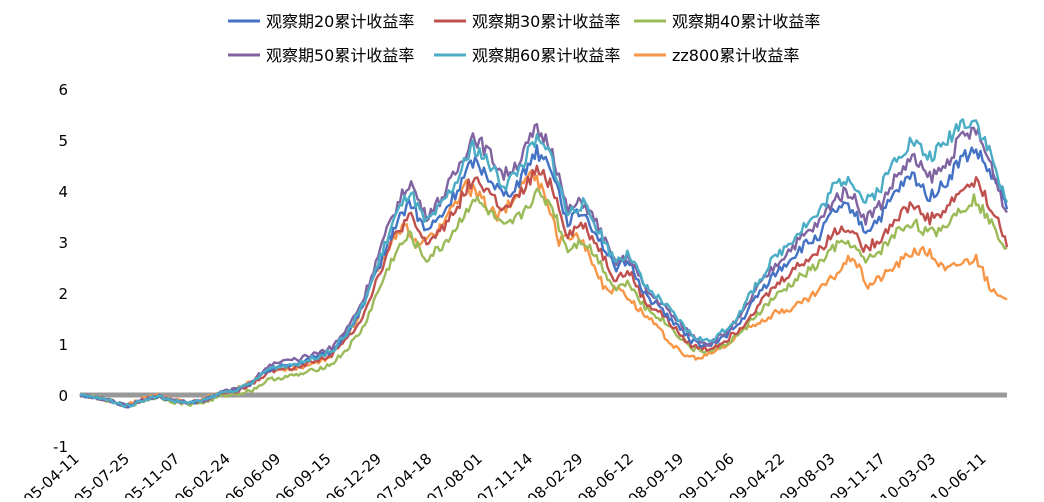  What do you see at coordinates (340, 21) in the screenshot?
I see `legend-label: 观察期20累计收益率` at bounding box center [340, 21].